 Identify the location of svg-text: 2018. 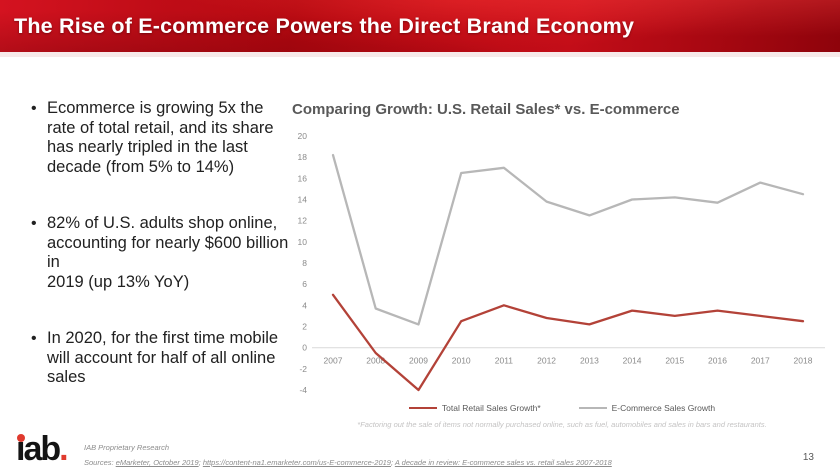
(803, 361).